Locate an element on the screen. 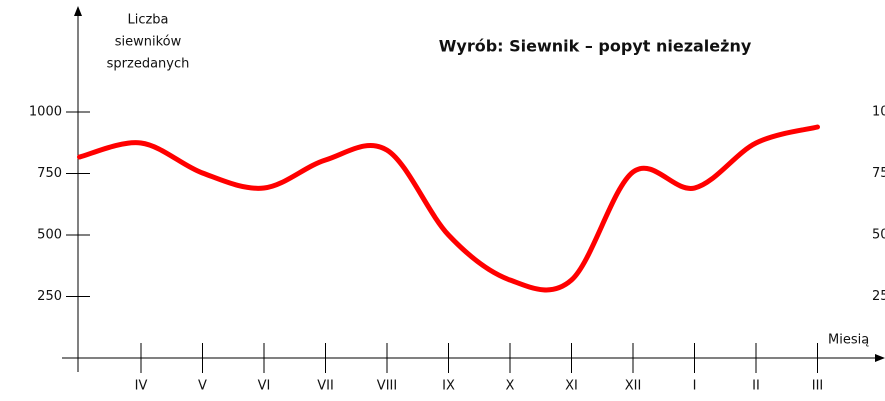 Image resolution: width=885 pixels, height=401 pixels. x-axis-arrow is located at coordinates (880, 358).